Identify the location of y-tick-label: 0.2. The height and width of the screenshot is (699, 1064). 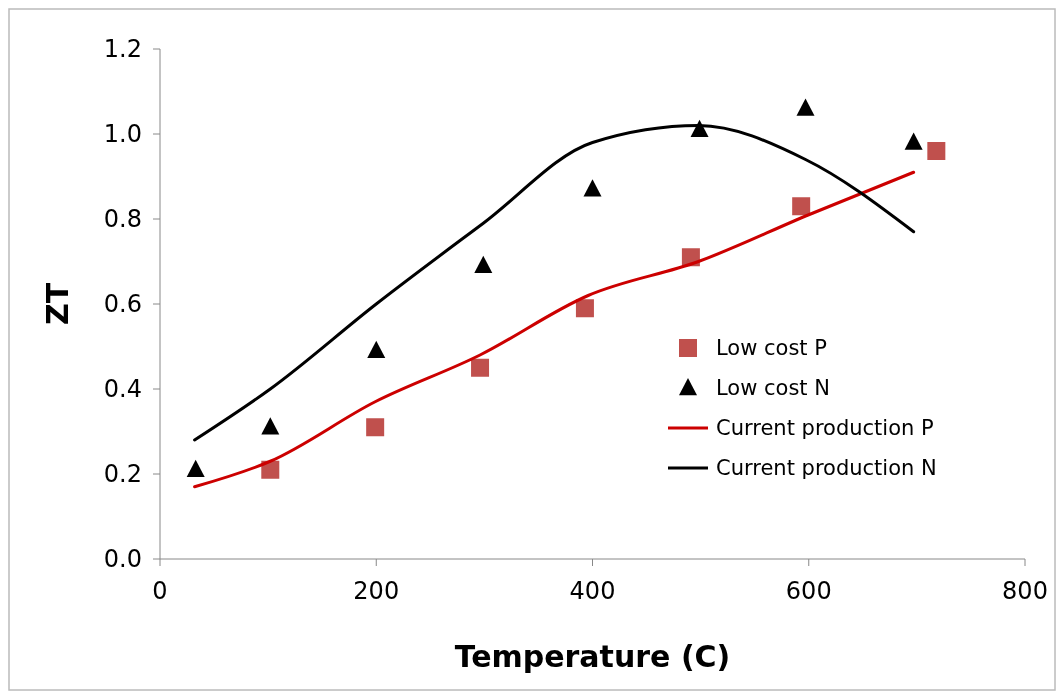
(122, 474).